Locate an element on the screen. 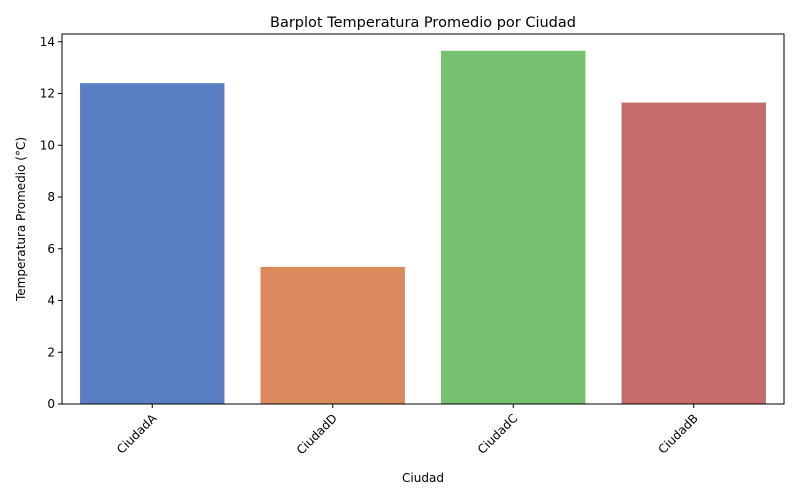 The width and height of the screenshot is (800, 500). y-tick-label: 12 is located at coordinates (47, 94).